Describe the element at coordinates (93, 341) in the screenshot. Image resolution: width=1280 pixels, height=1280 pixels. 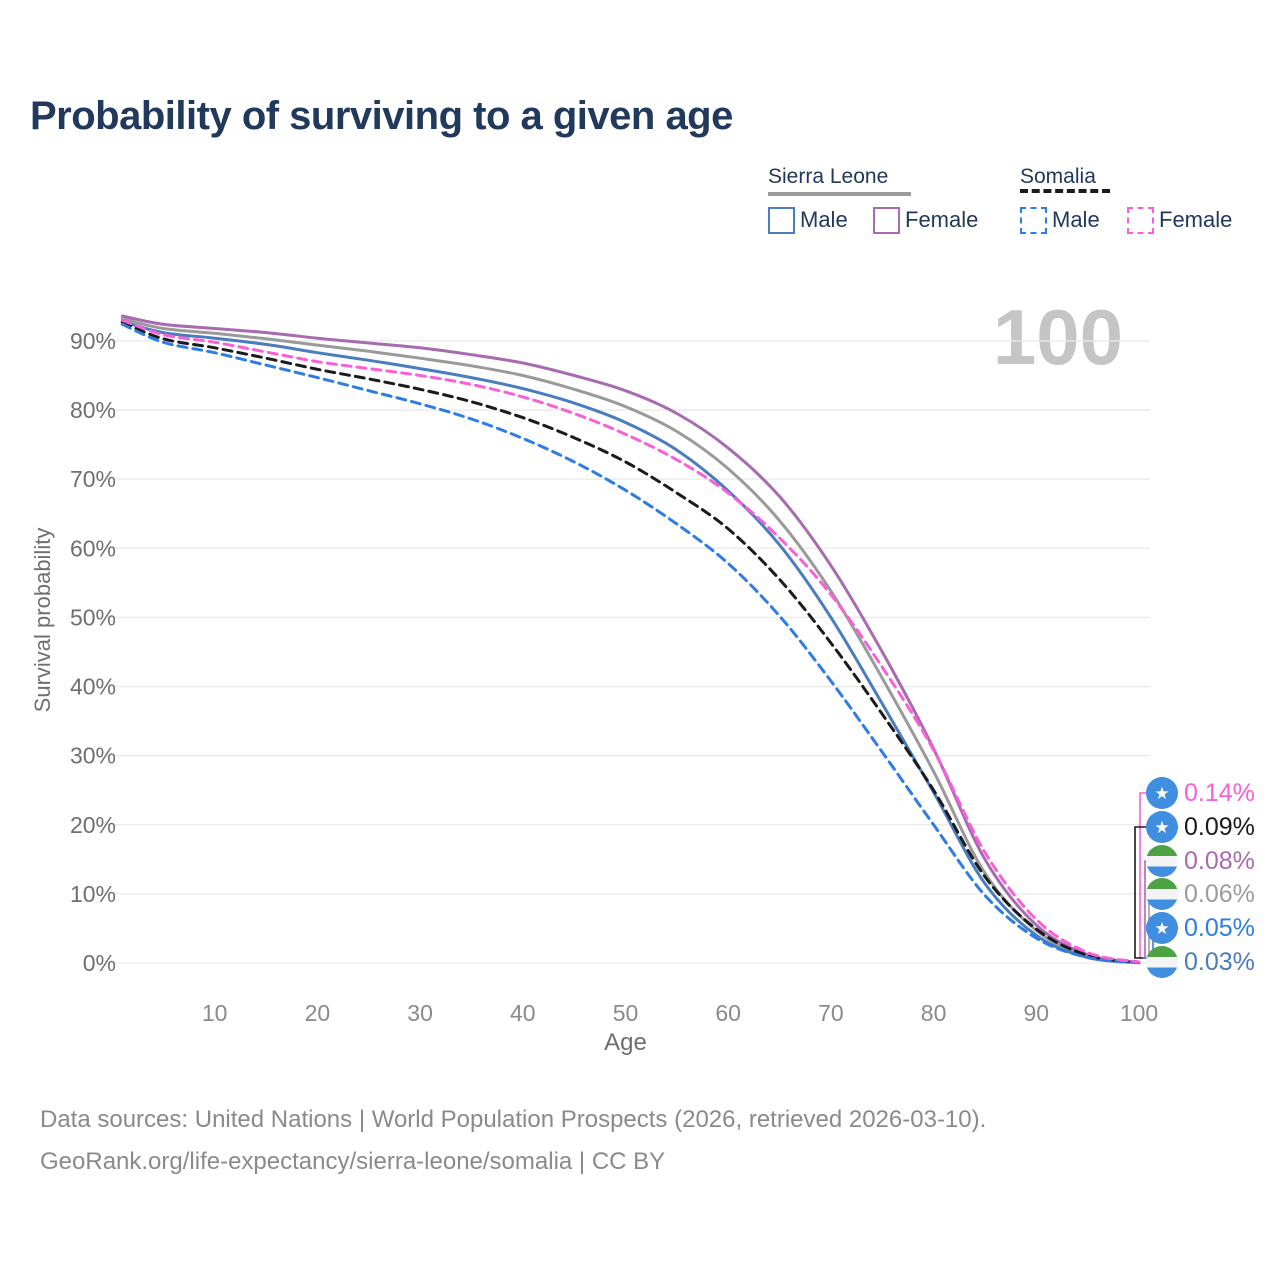
I see `y-tick-label: 90%` at that location.